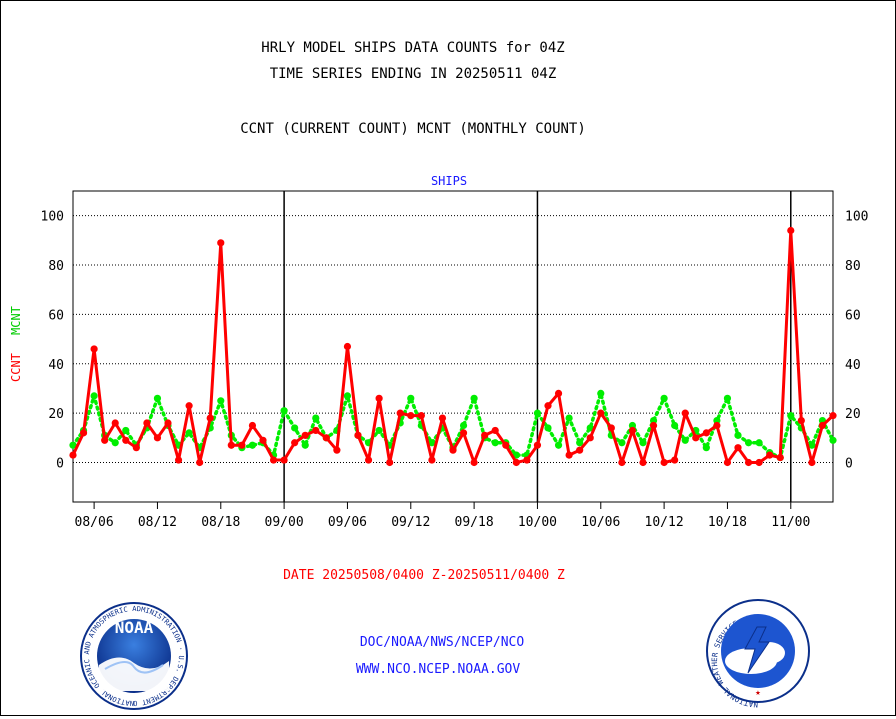 The height and width of the screenshot is (719, 896). I want to click on x-tick-label: 08/06, so click(94, 522).